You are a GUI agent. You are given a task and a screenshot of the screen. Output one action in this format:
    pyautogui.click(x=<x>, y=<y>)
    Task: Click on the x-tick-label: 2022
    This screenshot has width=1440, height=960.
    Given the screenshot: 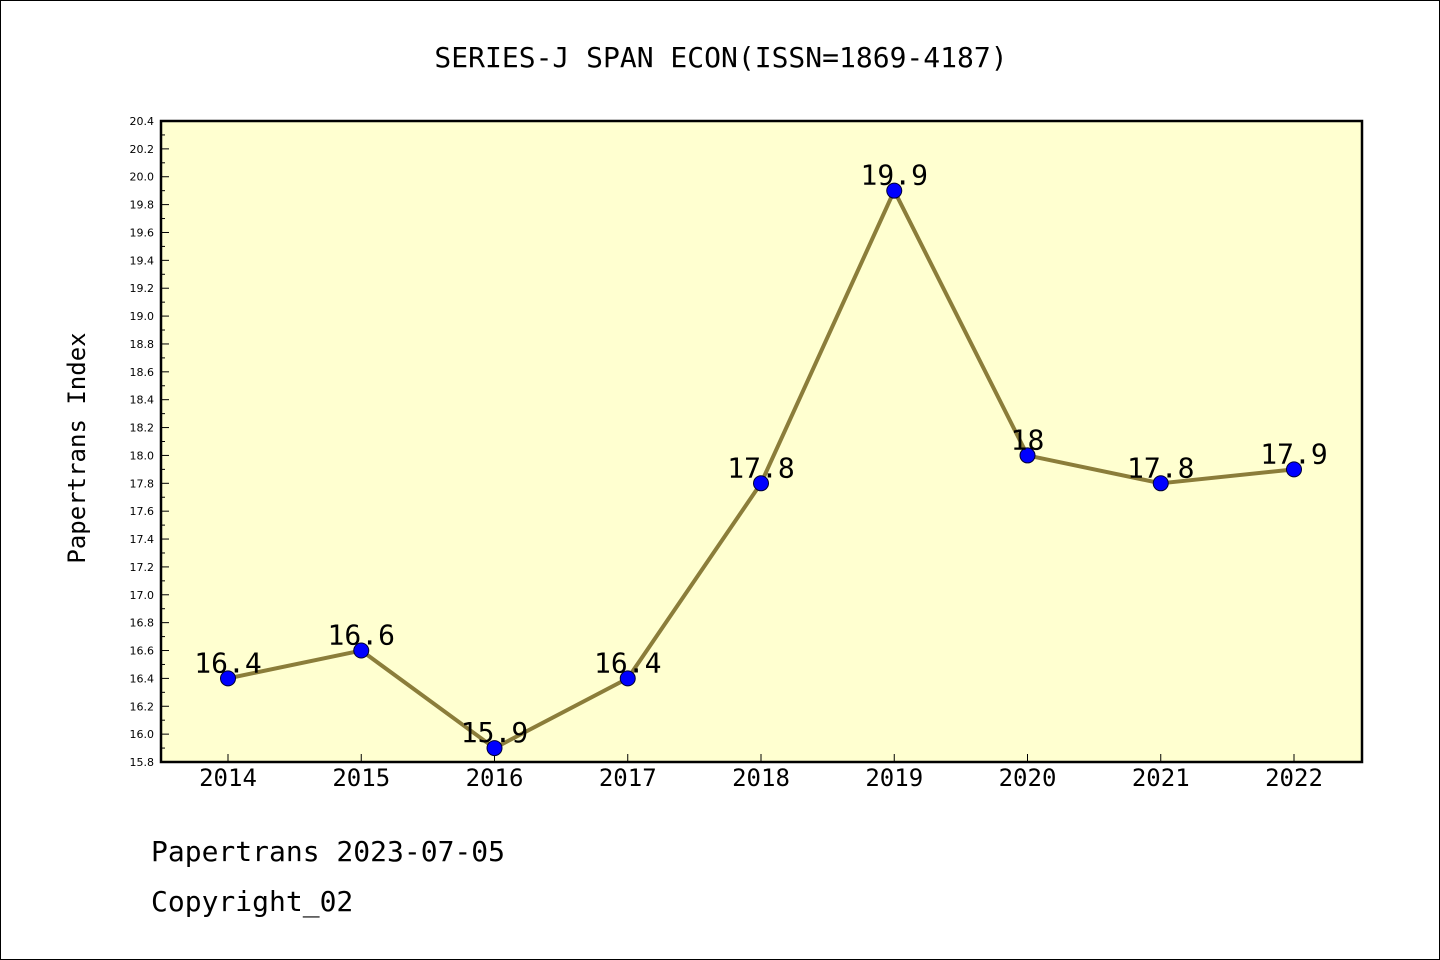 What is the action you would take?
    pyautogui.click(x=1294, y=778)
    